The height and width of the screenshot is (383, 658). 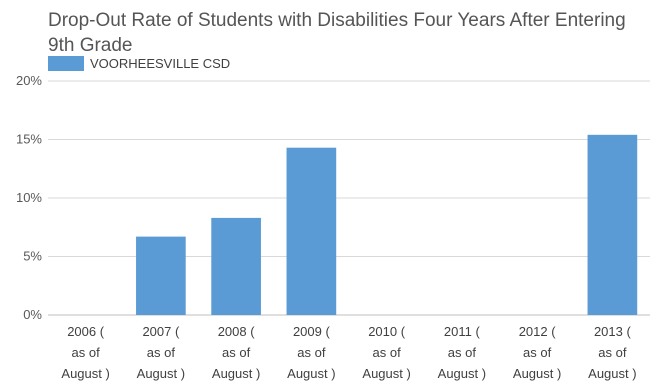 I want to click on legend: VOORHEESVILLE CSD, so click(x=139, y=63).